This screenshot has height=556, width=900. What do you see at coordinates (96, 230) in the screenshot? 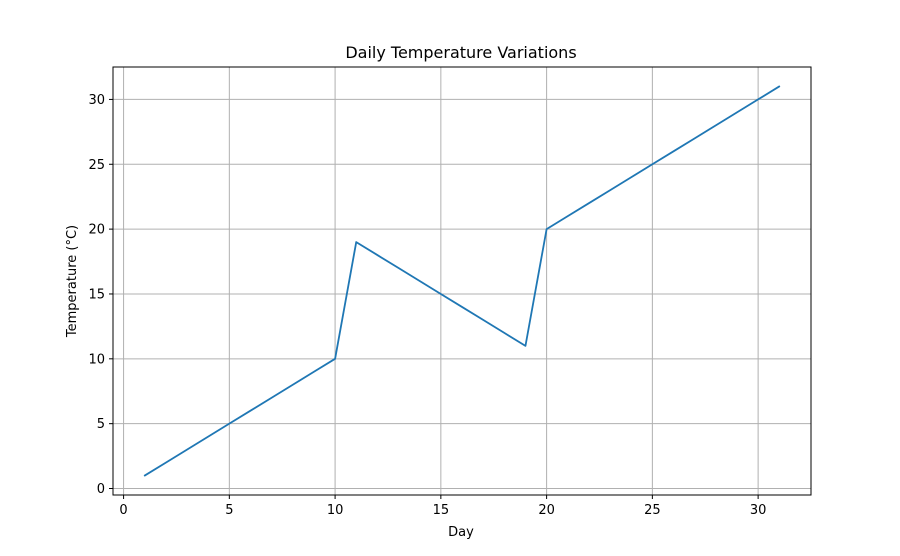
I see `y-tick-label: 20` at bounding box center [96, 230].